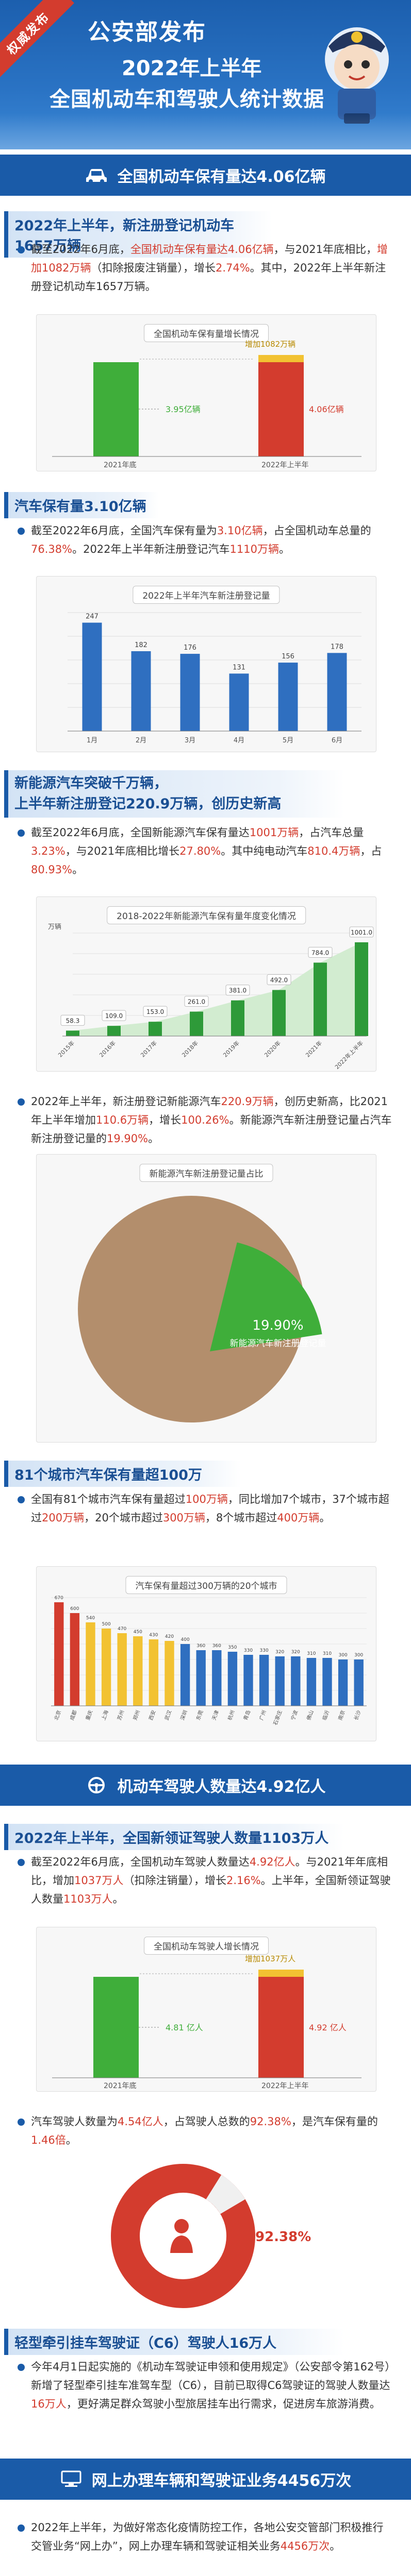  I want to click on xtick-2022: 2022年上半年, so click(285, 465).